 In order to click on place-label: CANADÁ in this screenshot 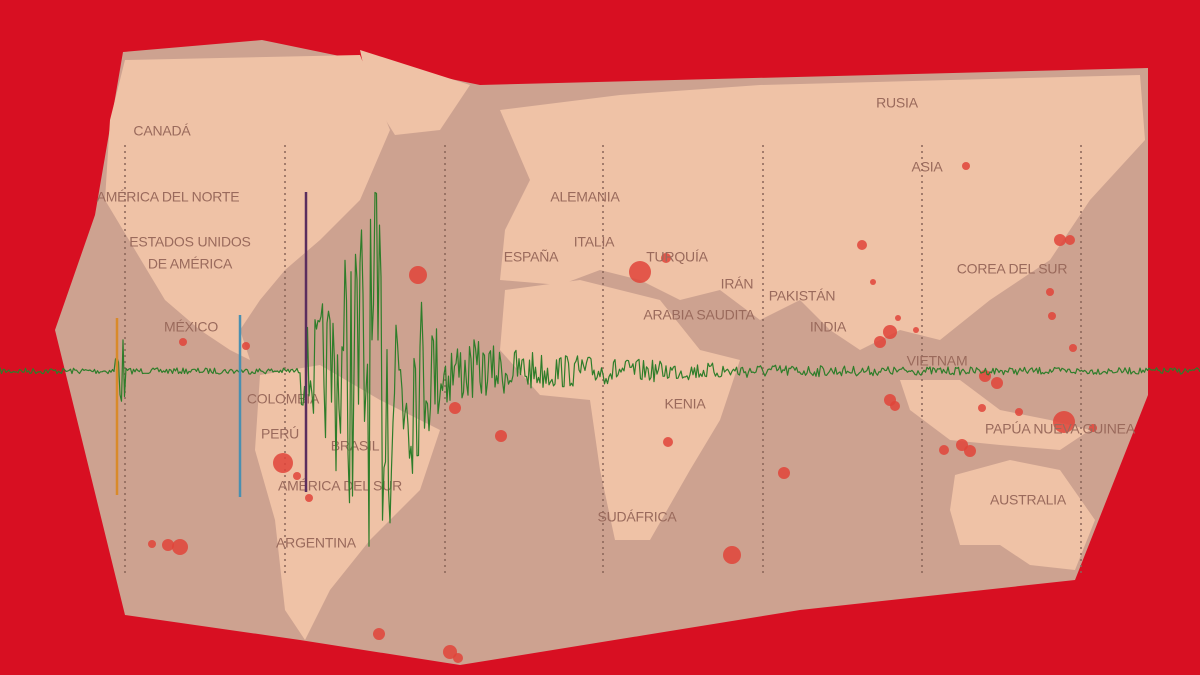, I will do `click(162, 131)`.